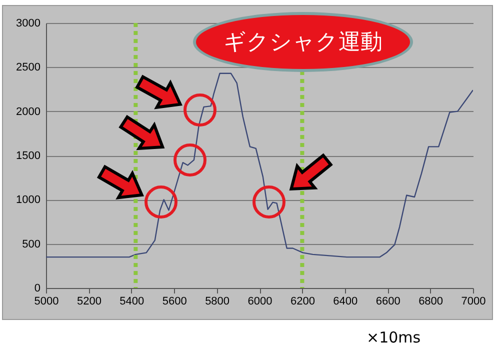  I want to click on y-tick-label: 1500, so click(28, 156).